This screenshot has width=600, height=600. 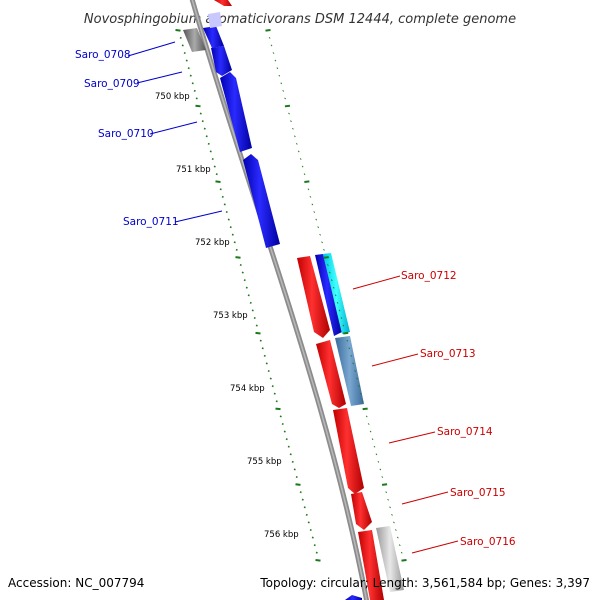 I want to click on gene-label-saro-0708: Saro_0708, so click(x=103, y=55).